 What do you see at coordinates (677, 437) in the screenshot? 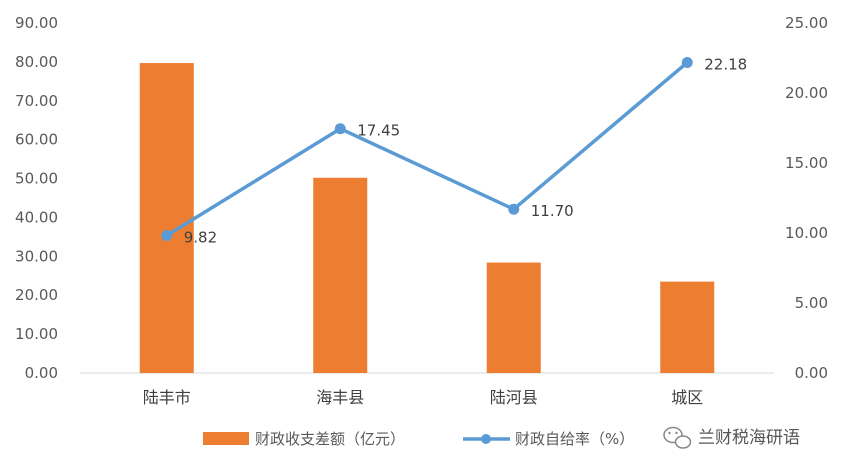
I see `wechat-icon` at bounding box center [677, 437].